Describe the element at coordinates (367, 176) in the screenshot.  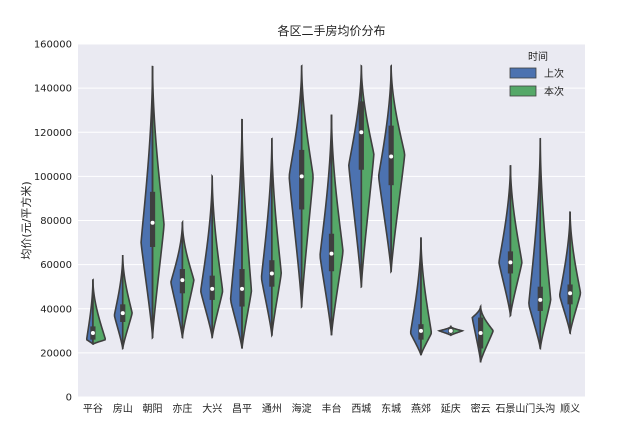
I see `violin-right-西城` at that location.